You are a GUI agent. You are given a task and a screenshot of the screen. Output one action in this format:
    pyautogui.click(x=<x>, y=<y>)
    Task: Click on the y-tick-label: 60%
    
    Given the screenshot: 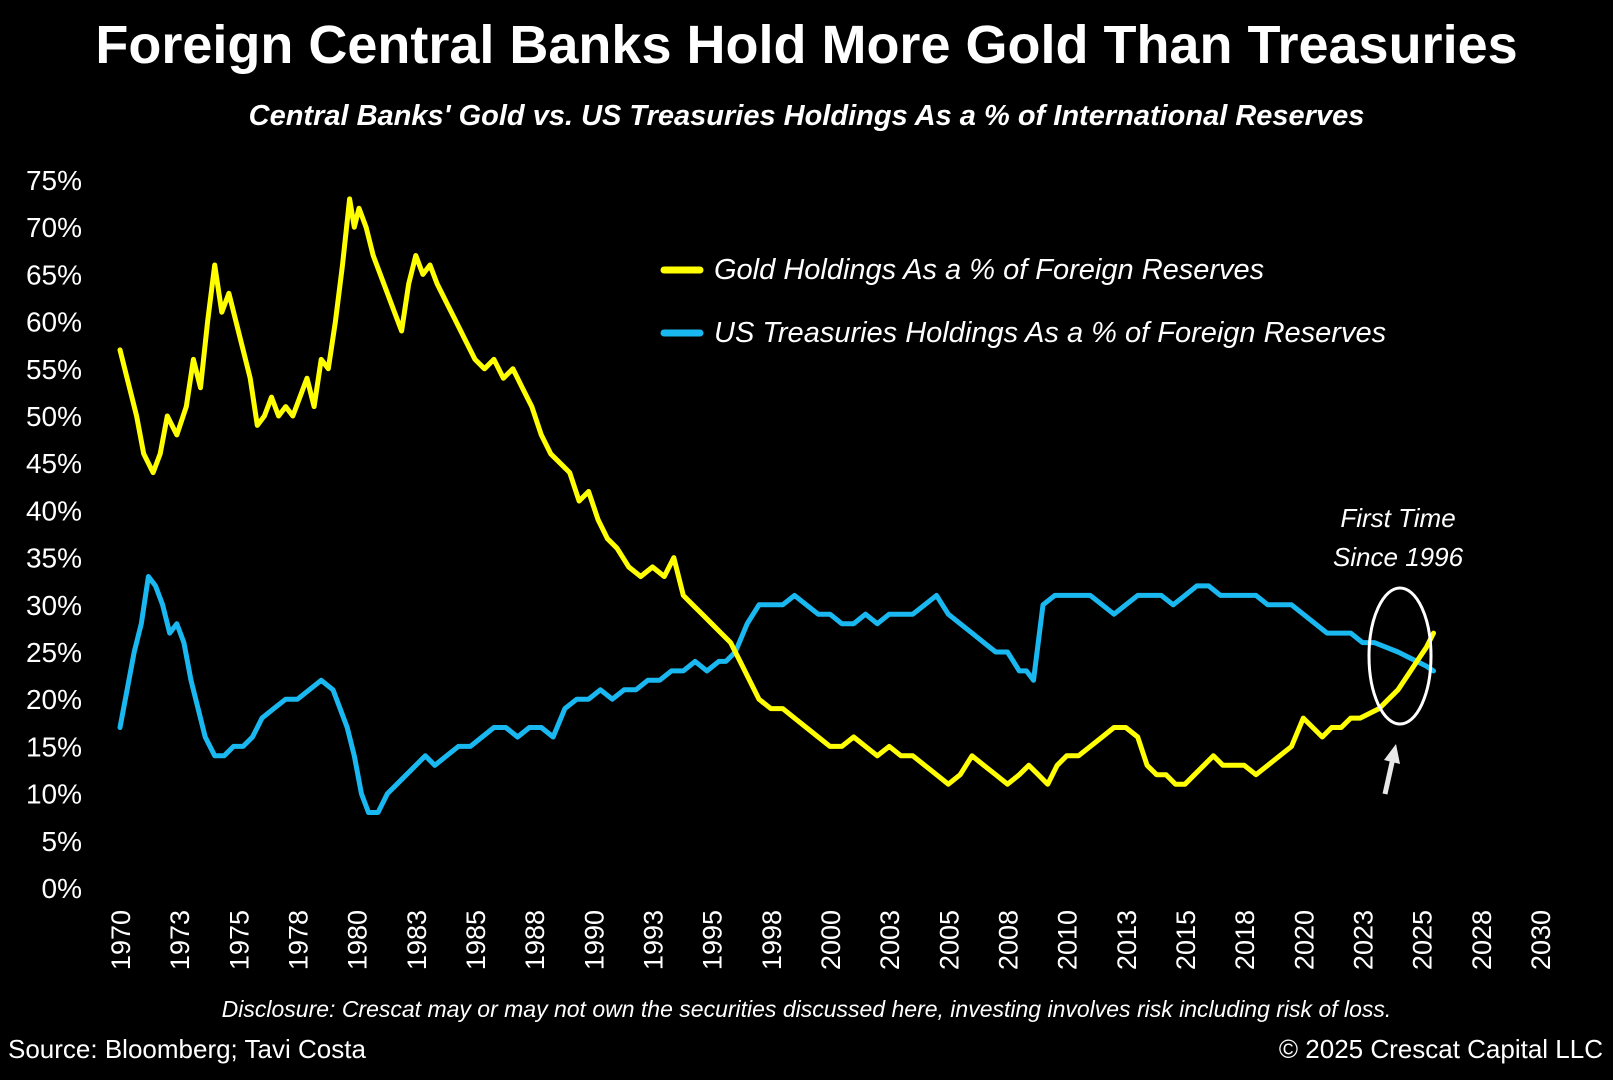 What is the action you would take?
    pyautogui.click(x=54, y=322)
    